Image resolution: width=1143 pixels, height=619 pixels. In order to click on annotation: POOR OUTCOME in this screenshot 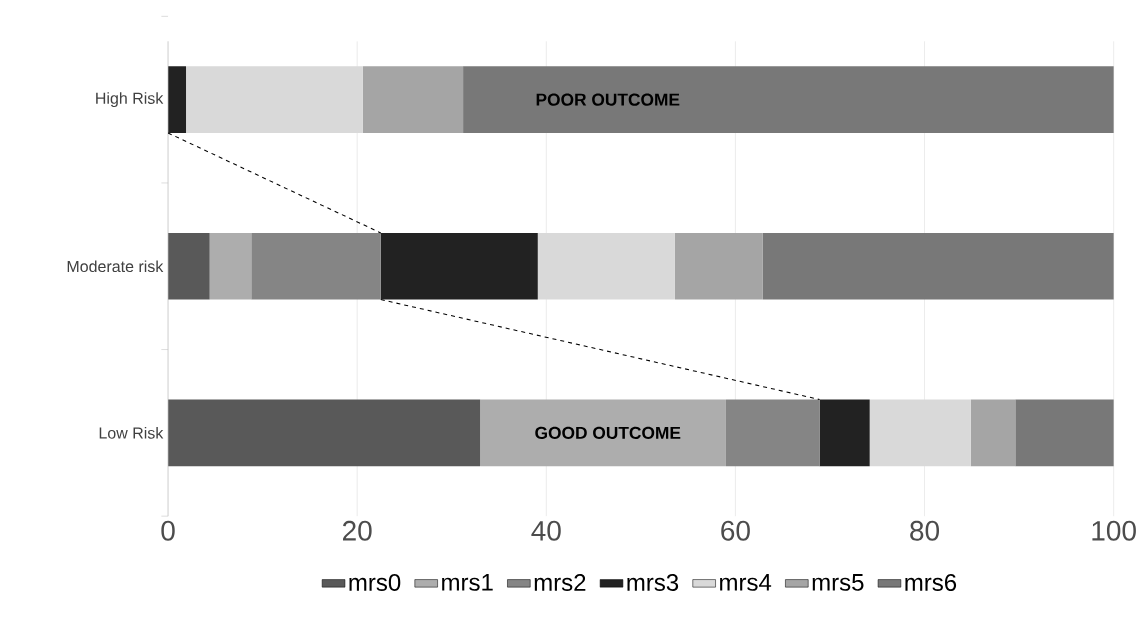, I will do `click(608, 99)`.